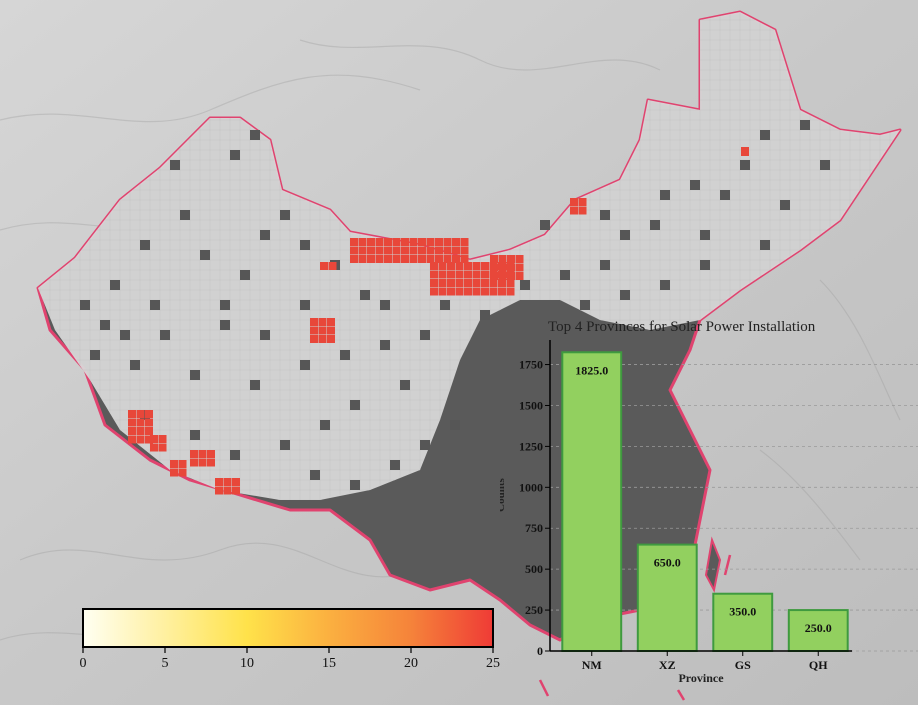 The width and height of the screenshot is (918, 705). Describe the element at coordinates (681, 695) in the screenshot. I see `coast-dash` at that location.